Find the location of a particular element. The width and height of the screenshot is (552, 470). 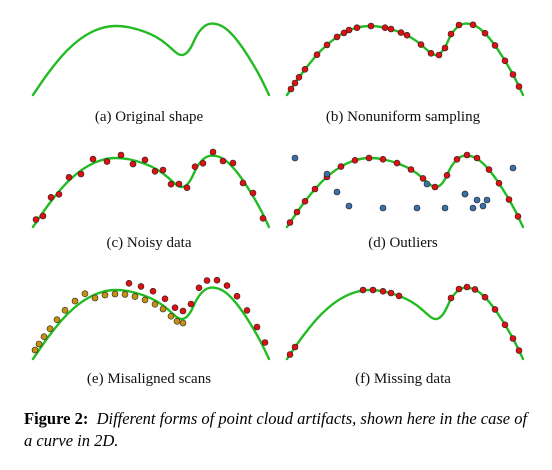

panel-missing-data: (f) Missing data is located at coordinates (405, 335).